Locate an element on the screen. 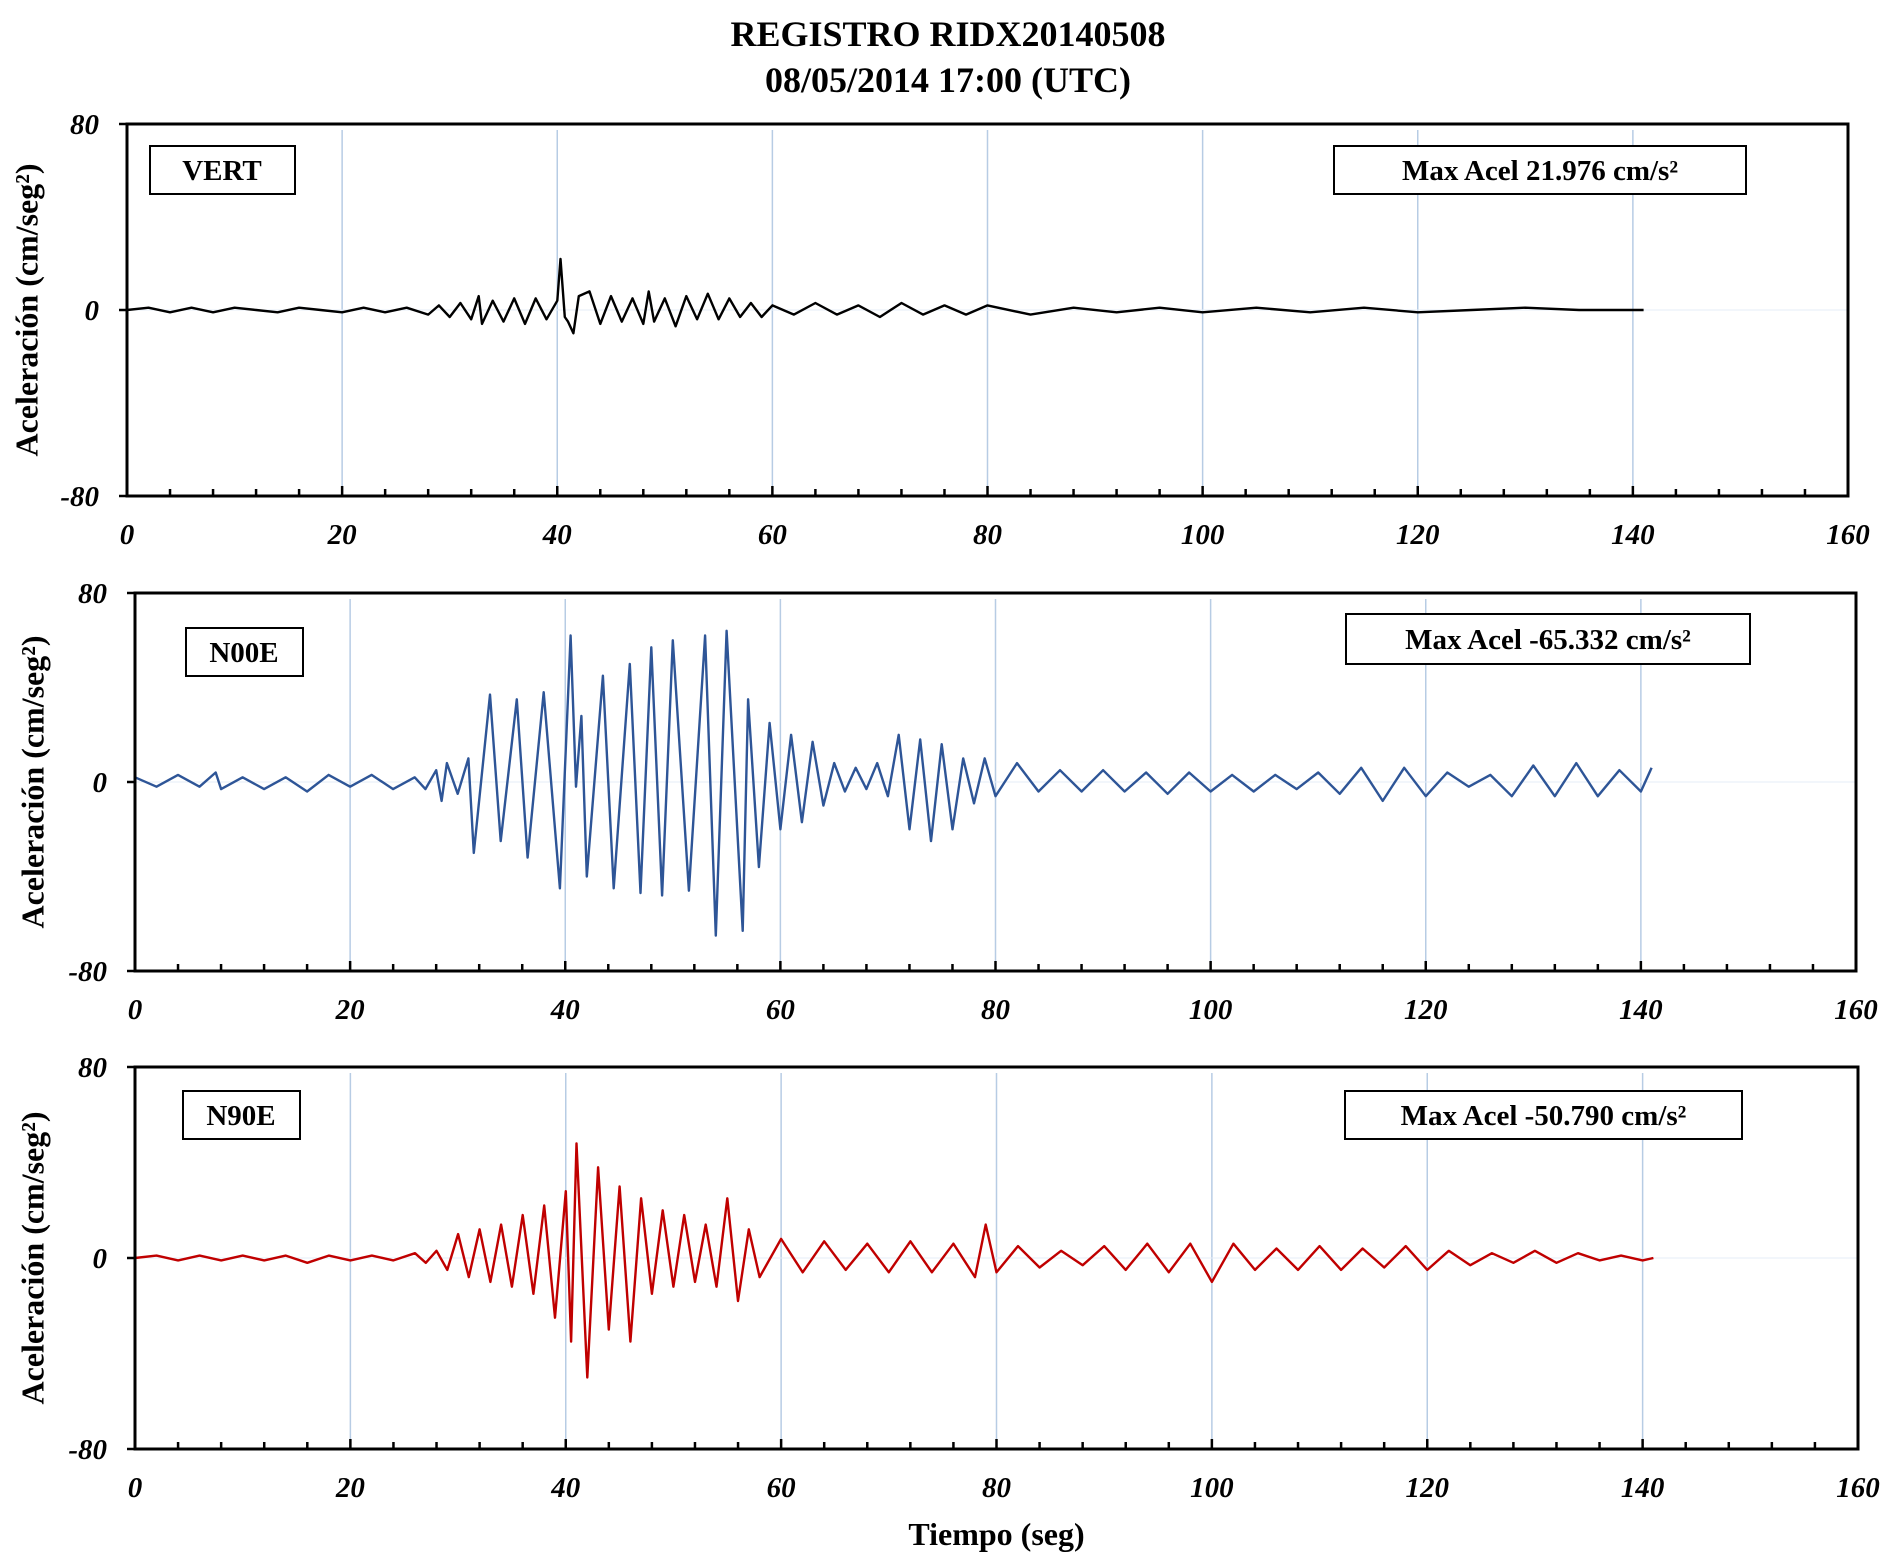  x-axis-label: Tiempo (seg) is located at coordinates (996, 1534).